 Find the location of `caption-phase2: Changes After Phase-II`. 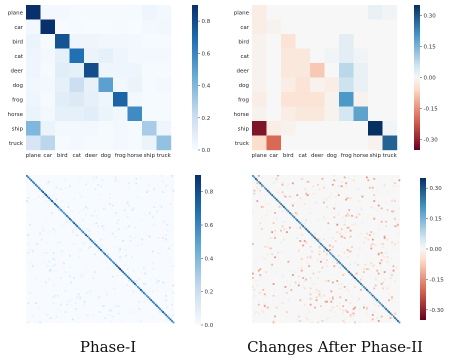

caption-phase2: Changes After Phase-II is located at coordinates (335, 347).